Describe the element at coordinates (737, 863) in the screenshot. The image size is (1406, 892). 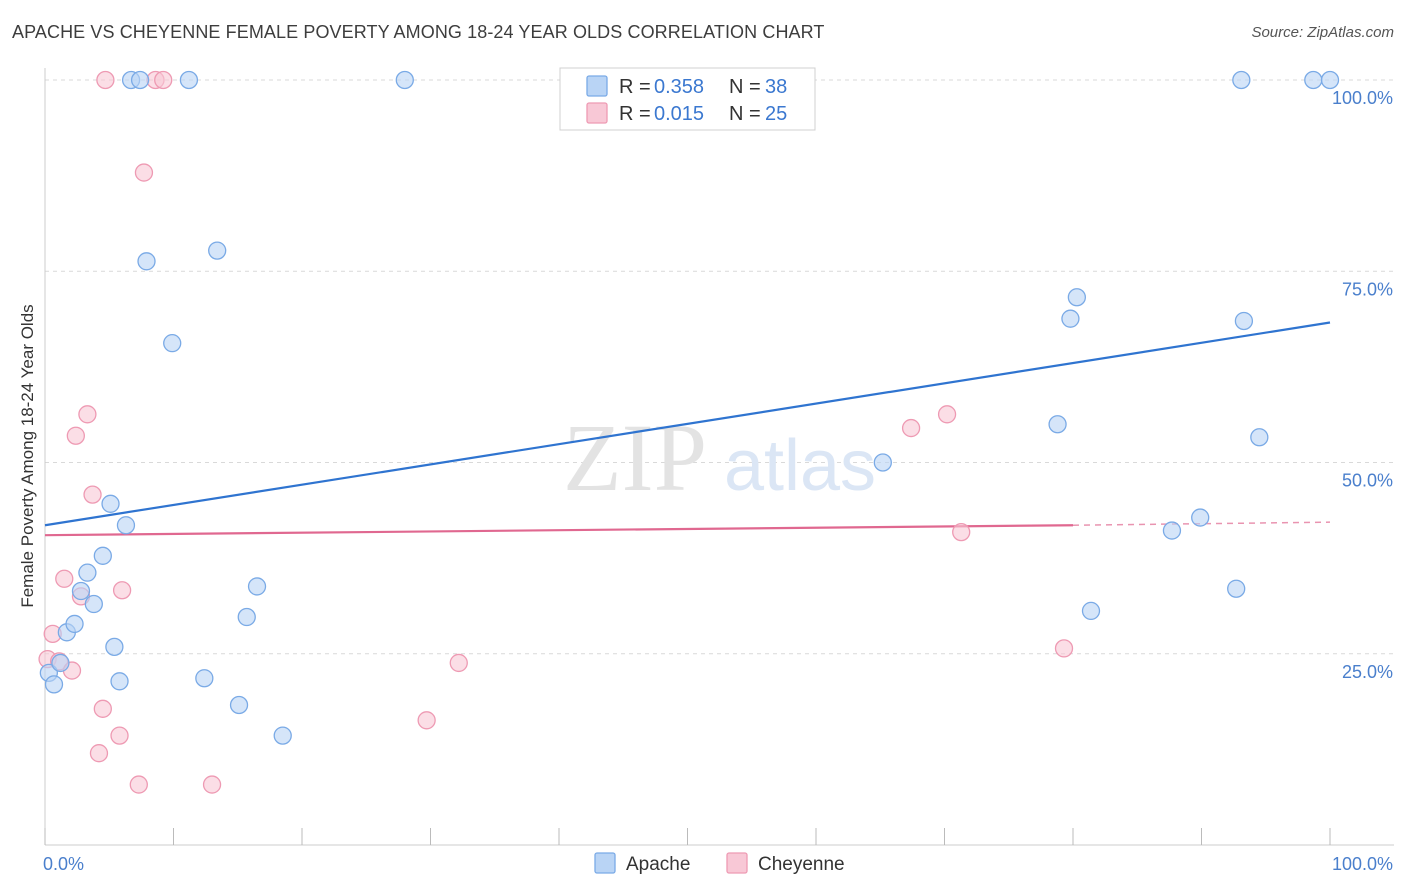
I see `bottom-legend-swatch-cheyenne` at that location.